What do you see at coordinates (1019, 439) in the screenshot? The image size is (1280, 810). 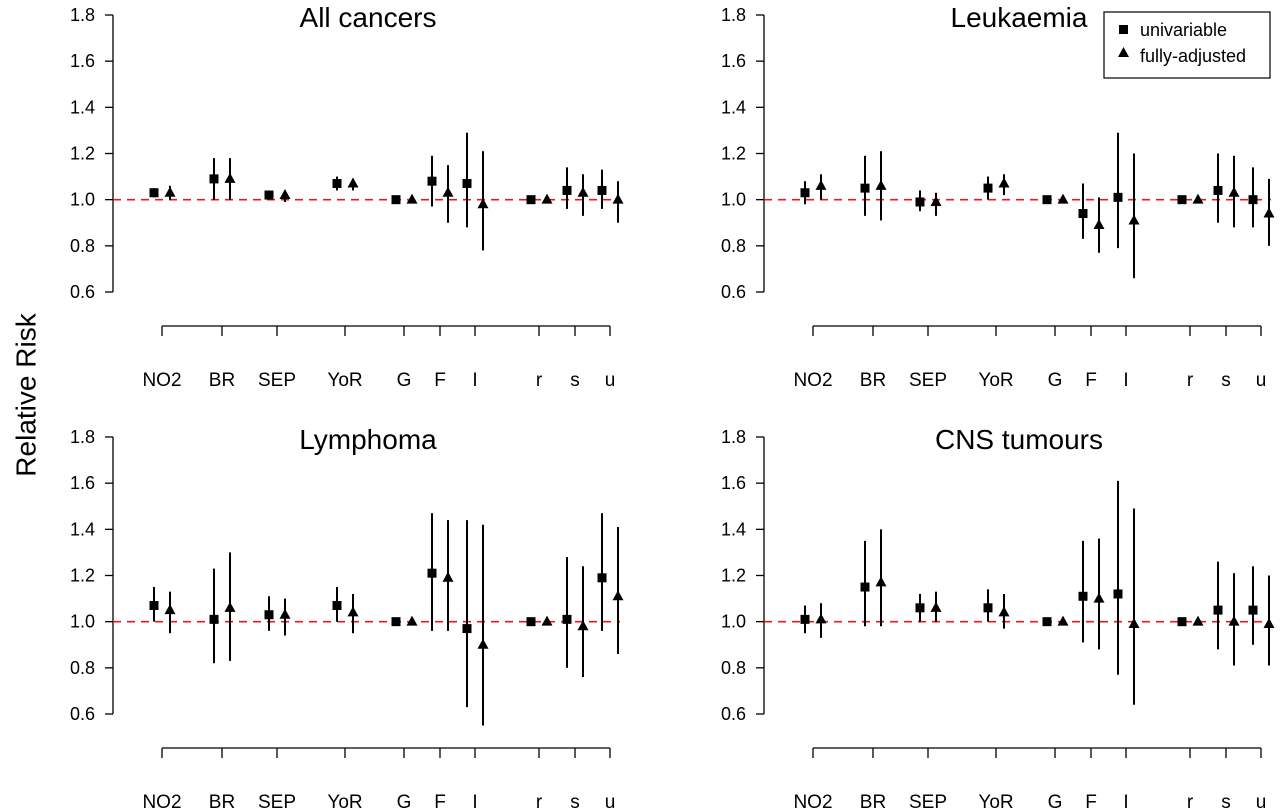 I see `panel-title-cns-tumours: CNS tumours` at bounding box center [1019, 439].